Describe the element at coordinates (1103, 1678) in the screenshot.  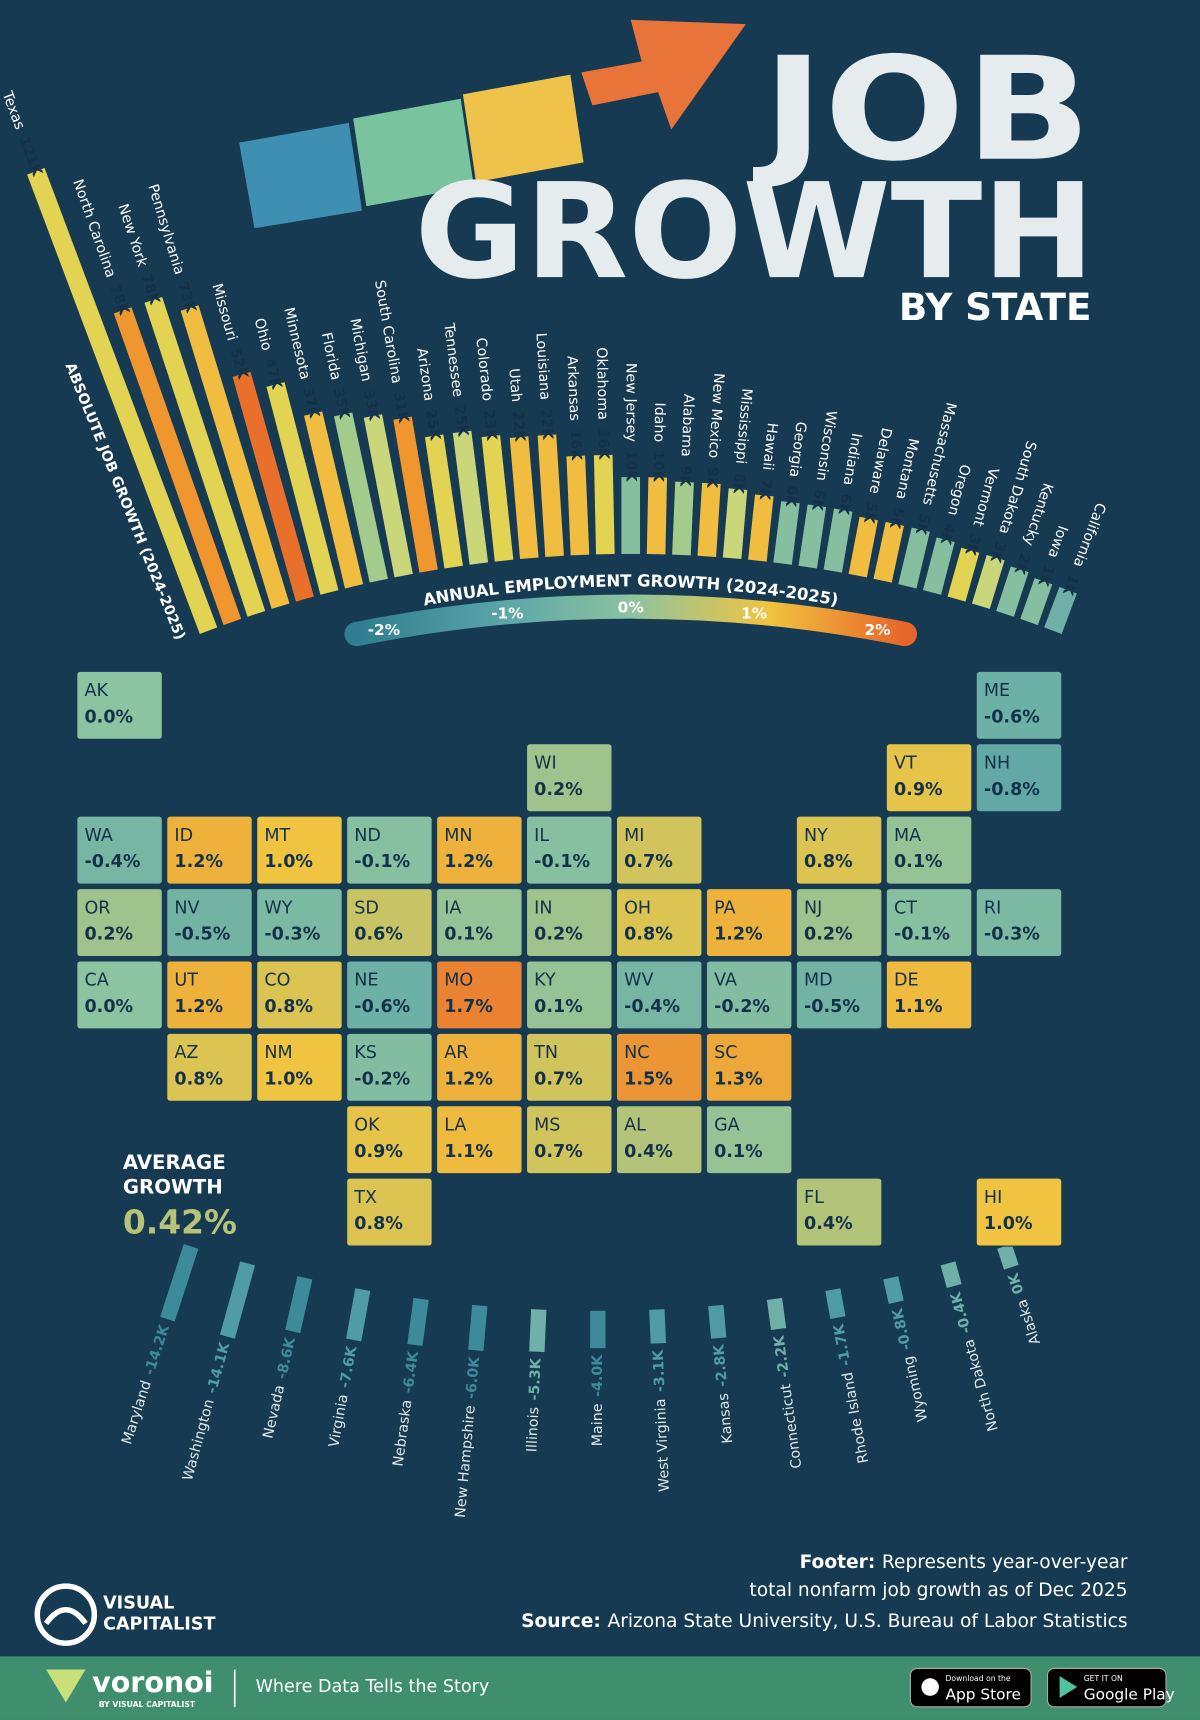
I see `google-play-small: GET IT ON` at that location.